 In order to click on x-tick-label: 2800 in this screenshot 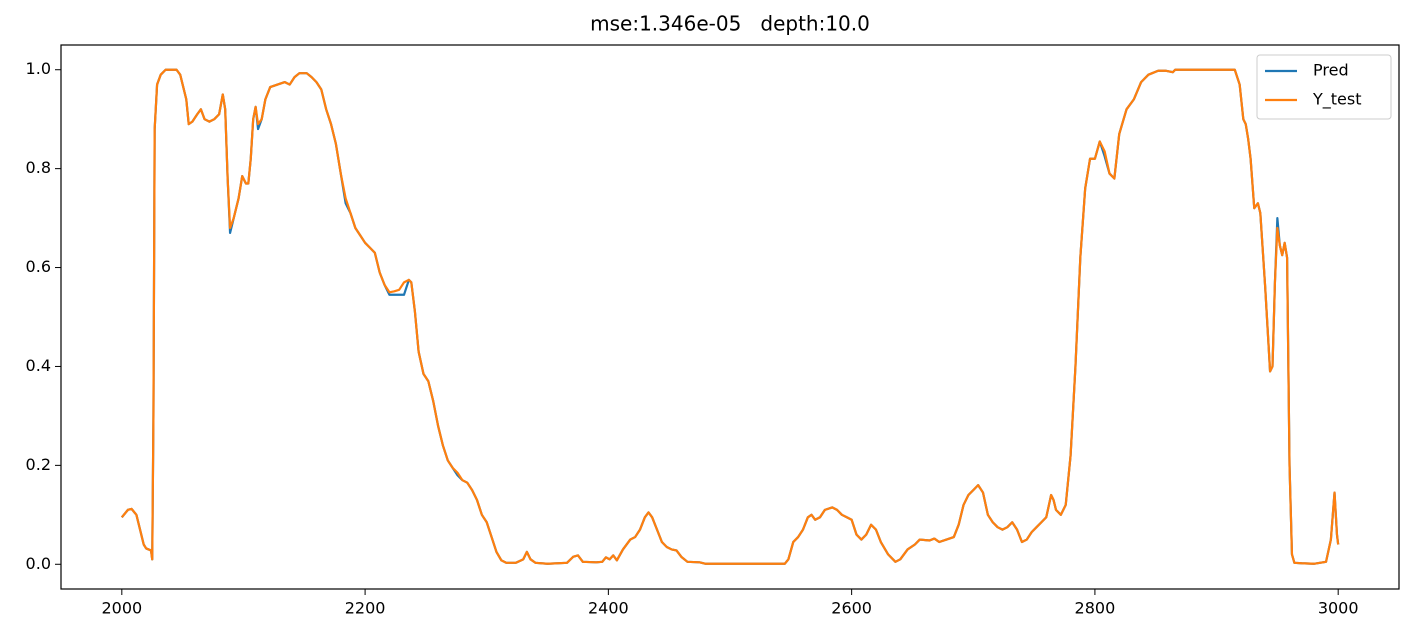, I will do `click(1095, 608)`.